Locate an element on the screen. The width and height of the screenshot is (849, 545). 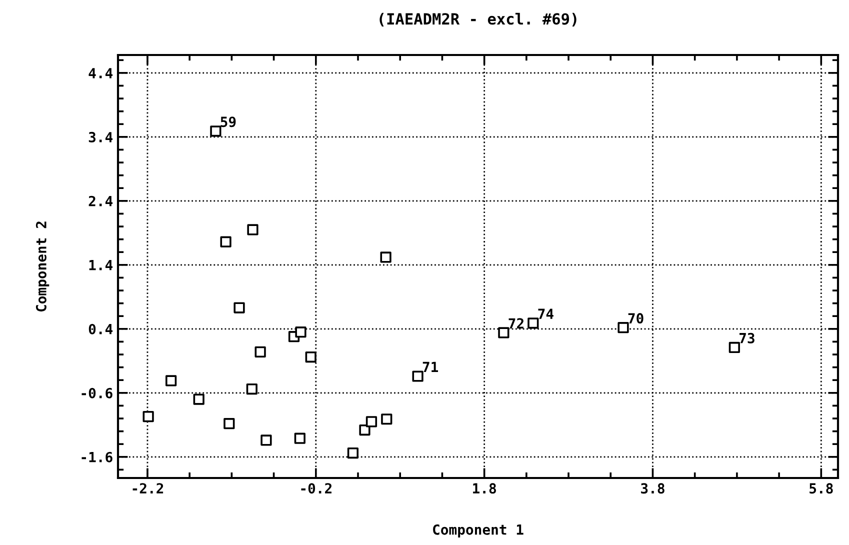
annotation: 73 is located at coordinates (747, 338).